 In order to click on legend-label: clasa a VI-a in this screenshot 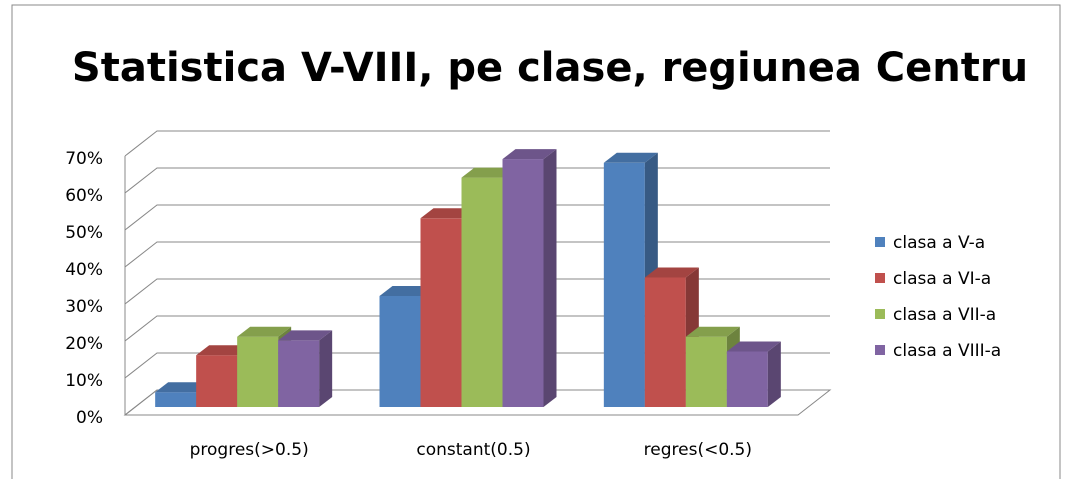, I will do `click(942, 279)`.